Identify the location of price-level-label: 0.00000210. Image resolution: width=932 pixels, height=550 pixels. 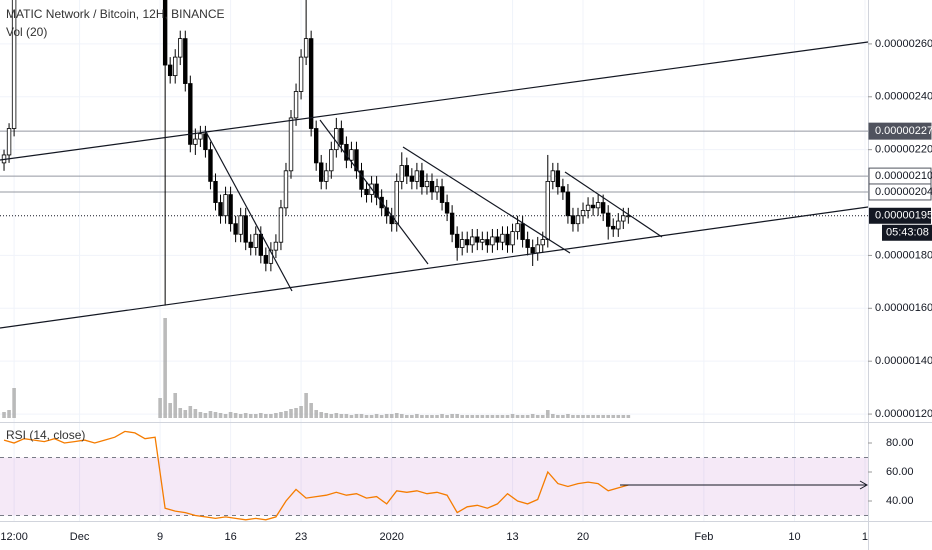
(903, 176).